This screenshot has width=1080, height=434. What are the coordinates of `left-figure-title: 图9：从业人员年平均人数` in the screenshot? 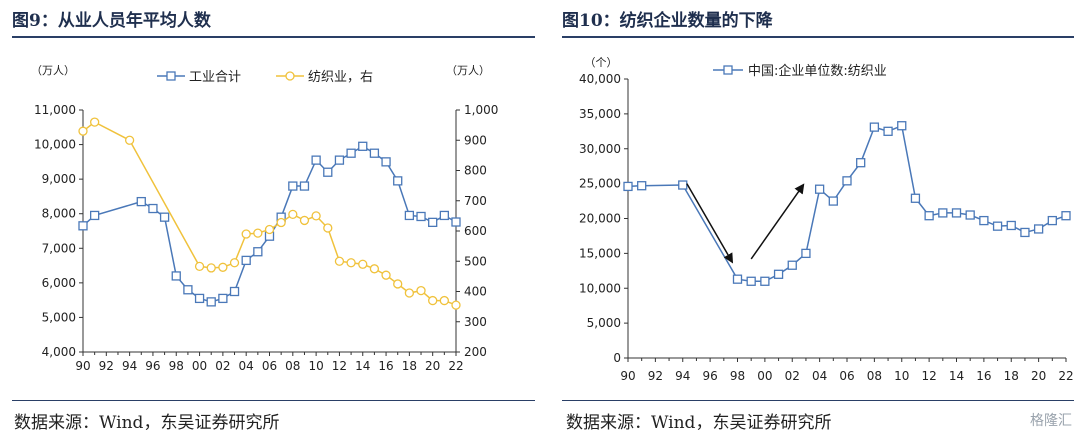 It's located at (111, 21).